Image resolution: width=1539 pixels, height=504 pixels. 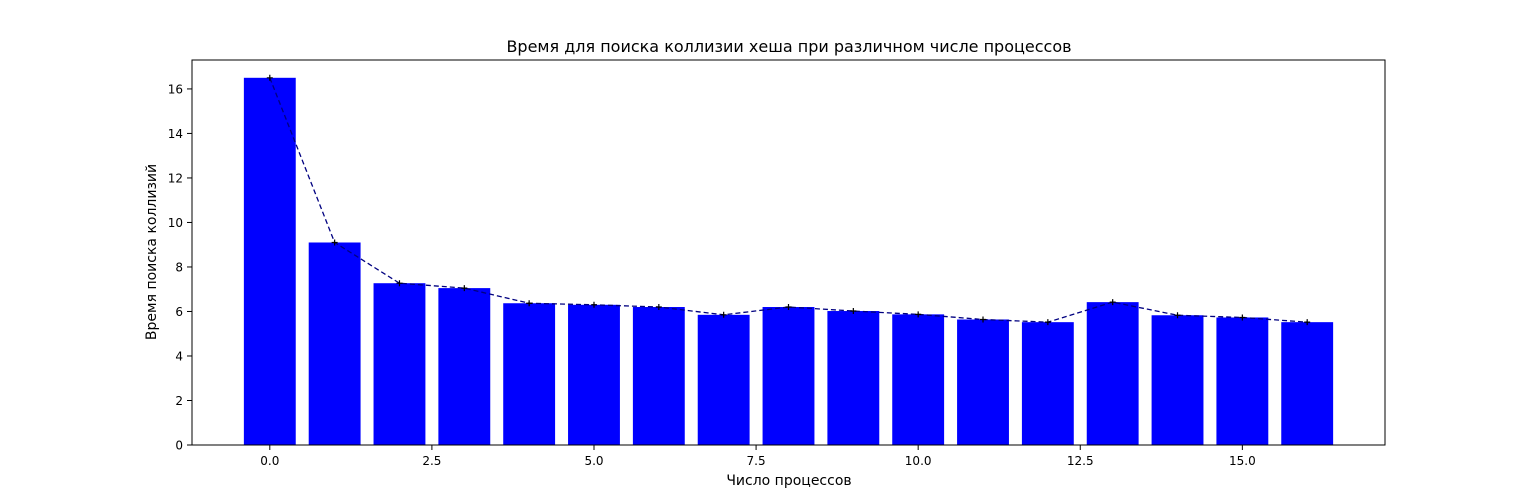 I want to click on y-tick-label: 2, so click(x=179, y=401).